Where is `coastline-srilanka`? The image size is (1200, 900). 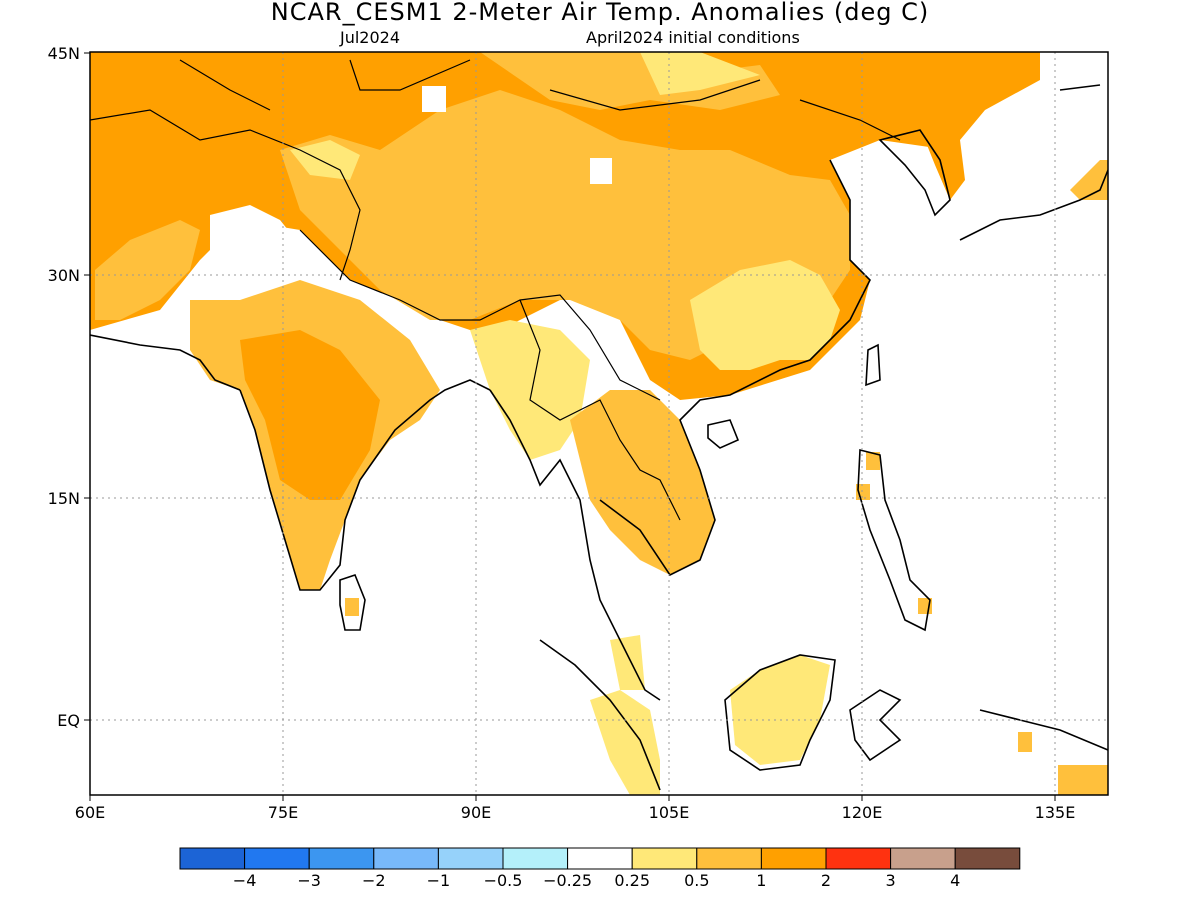
coastline-srilanka is located at coordinates (352, 602).